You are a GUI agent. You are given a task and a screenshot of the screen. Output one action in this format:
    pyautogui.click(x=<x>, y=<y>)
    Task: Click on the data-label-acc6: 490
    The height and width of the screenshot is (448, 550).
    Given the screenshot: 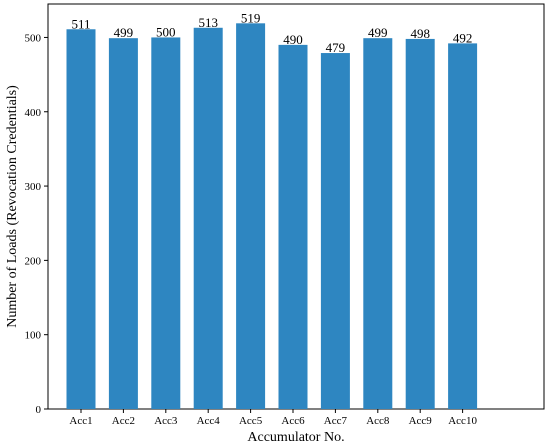 What is the action you would take?
    pyautogui.click(x=293, y=39)
    